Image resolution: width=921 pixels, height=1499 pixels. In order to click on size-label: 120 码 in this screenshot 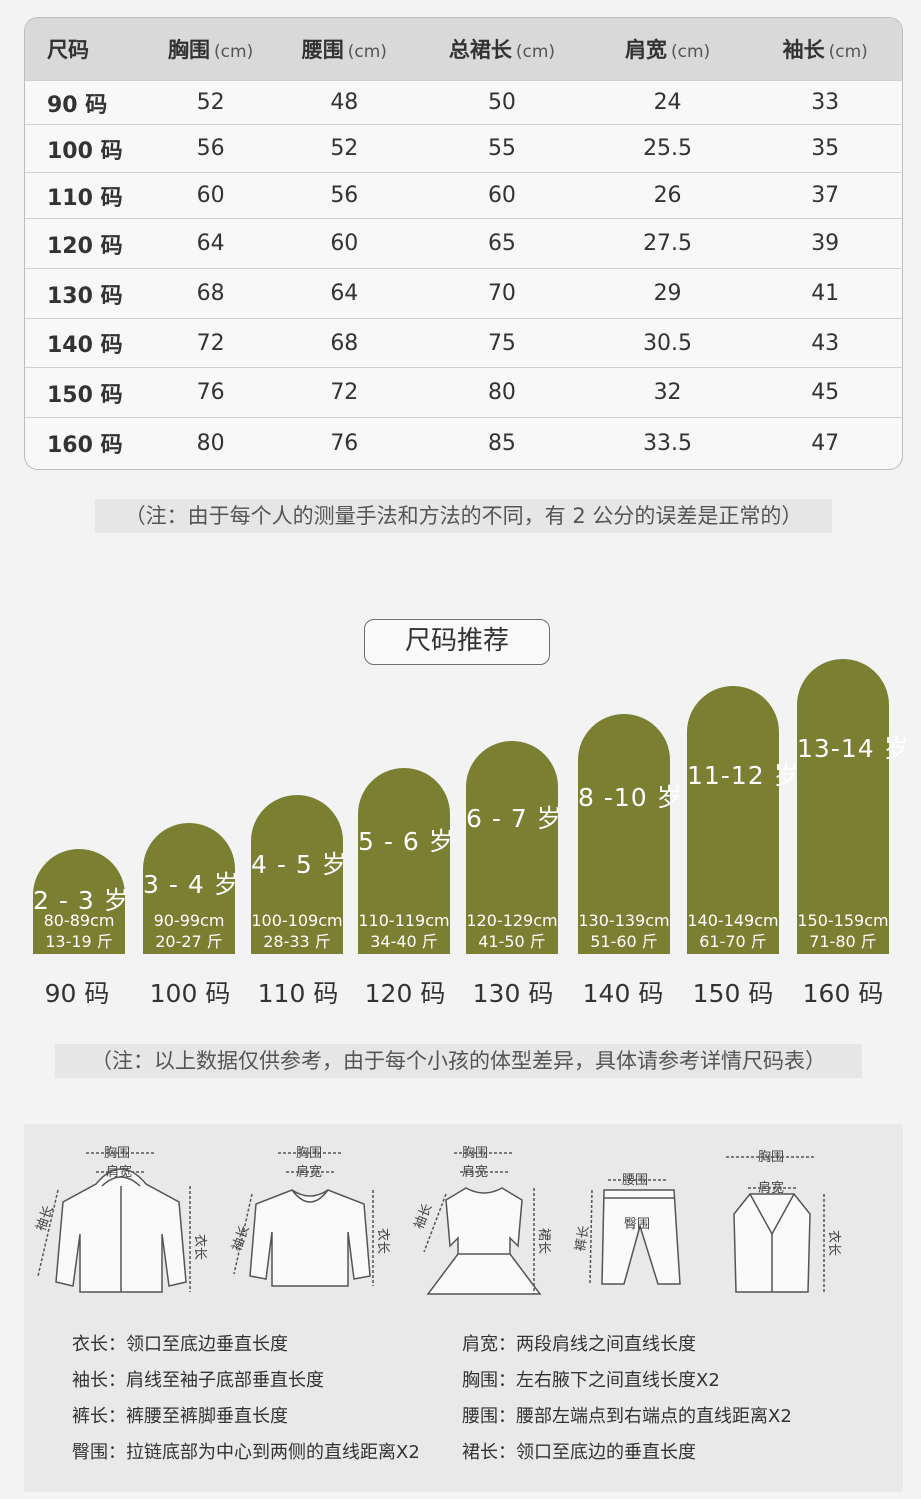, I will do `click(405, 993)`.